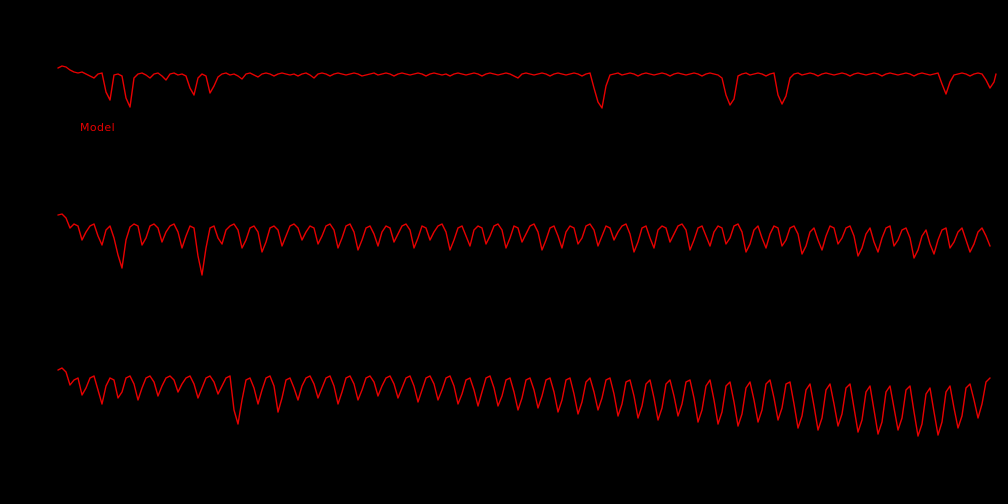 The image size is (1008, 504). I want to click on panel-middle-spectrum, so click(524, 244).